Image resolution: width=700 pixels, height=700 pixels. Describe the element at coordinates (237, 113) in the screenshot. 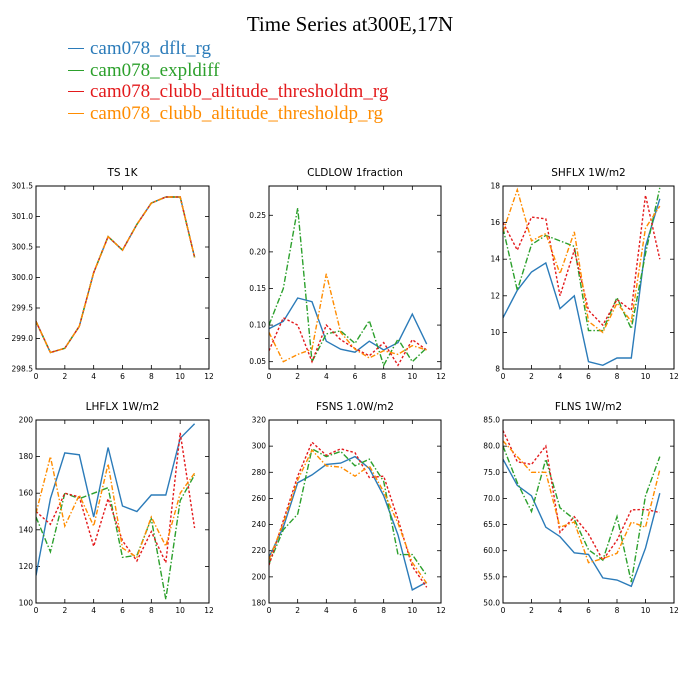

I see `legend-label: cam078_clubb_altitude_thresholdp_rg` at that location.